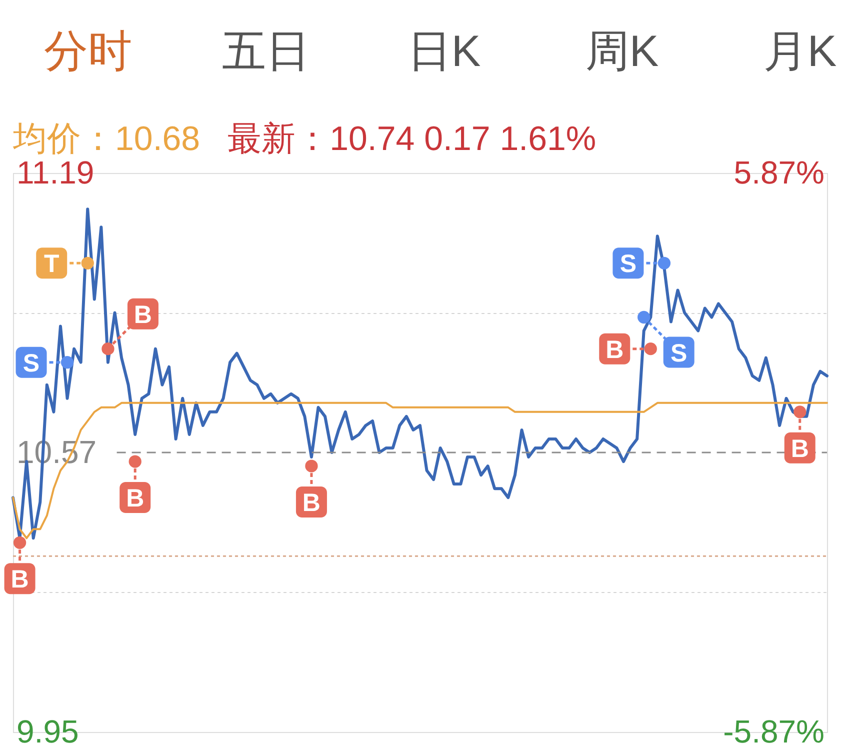 This screenshot has height=748, width=847. Describe the element at coordinates (622, 51) in the screenshot. I see `text: 周K` at that location.